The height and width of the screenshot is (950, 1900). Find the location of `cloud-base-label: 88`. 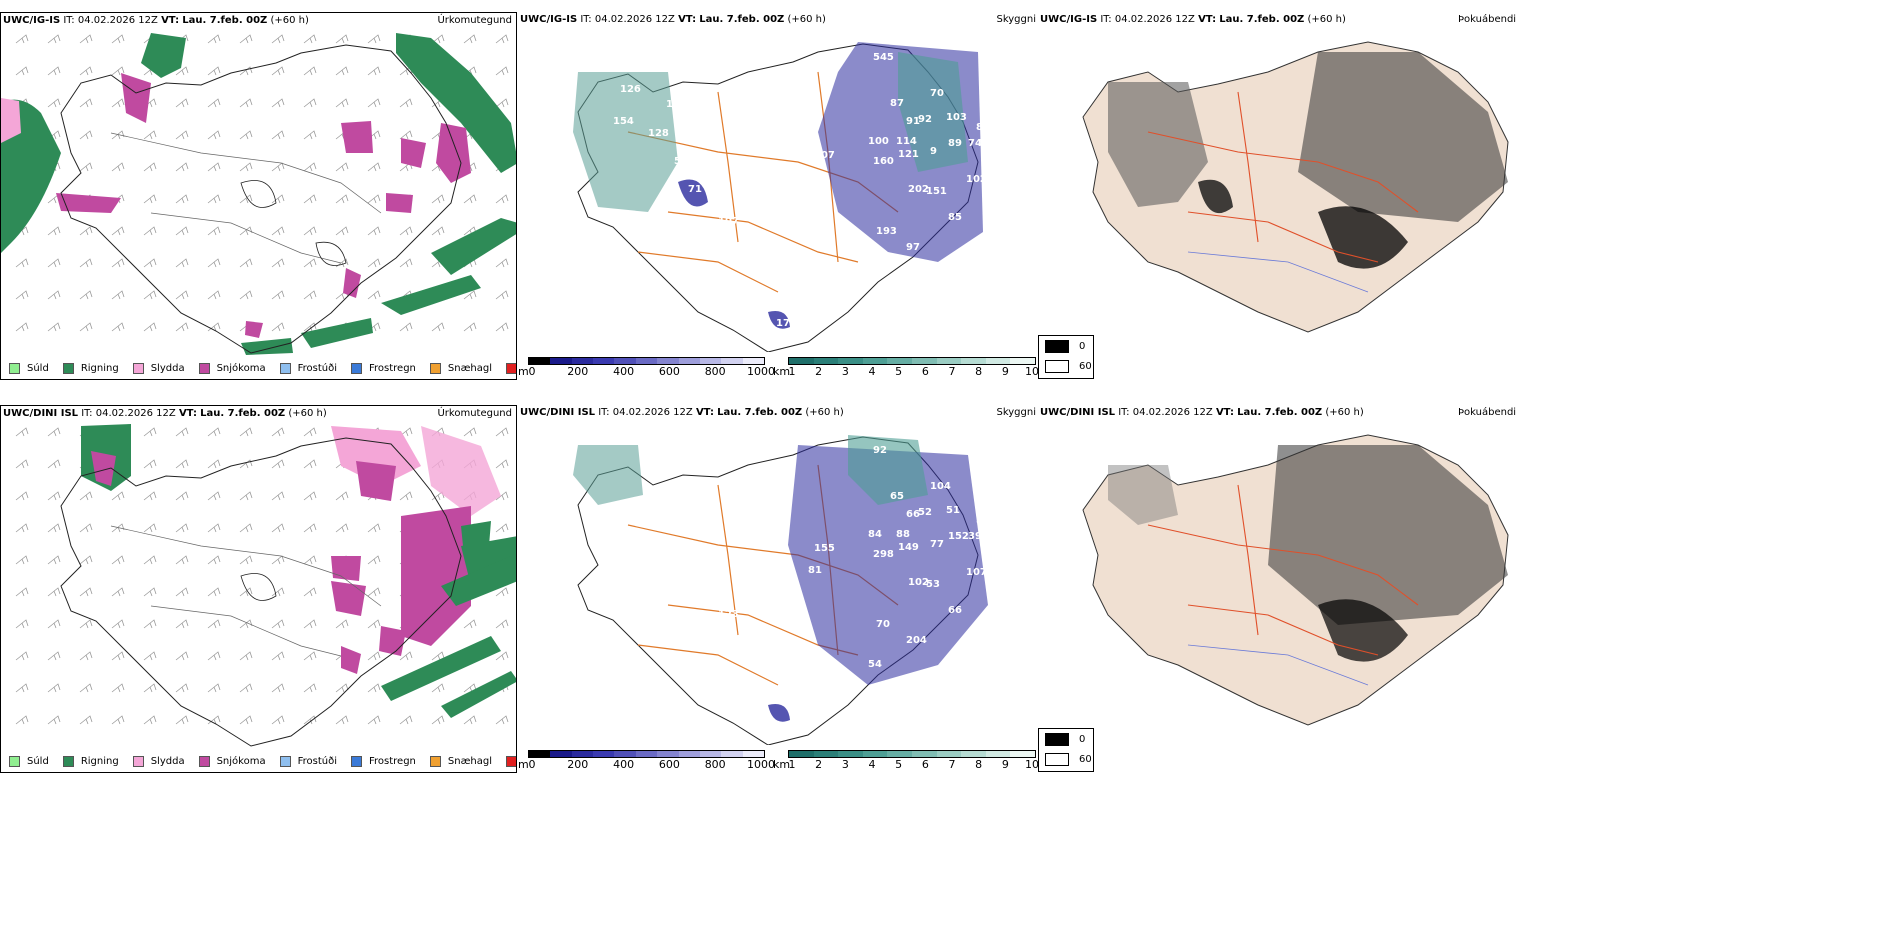

cloud-base-label: 88 is located at coordinates (903, 534).